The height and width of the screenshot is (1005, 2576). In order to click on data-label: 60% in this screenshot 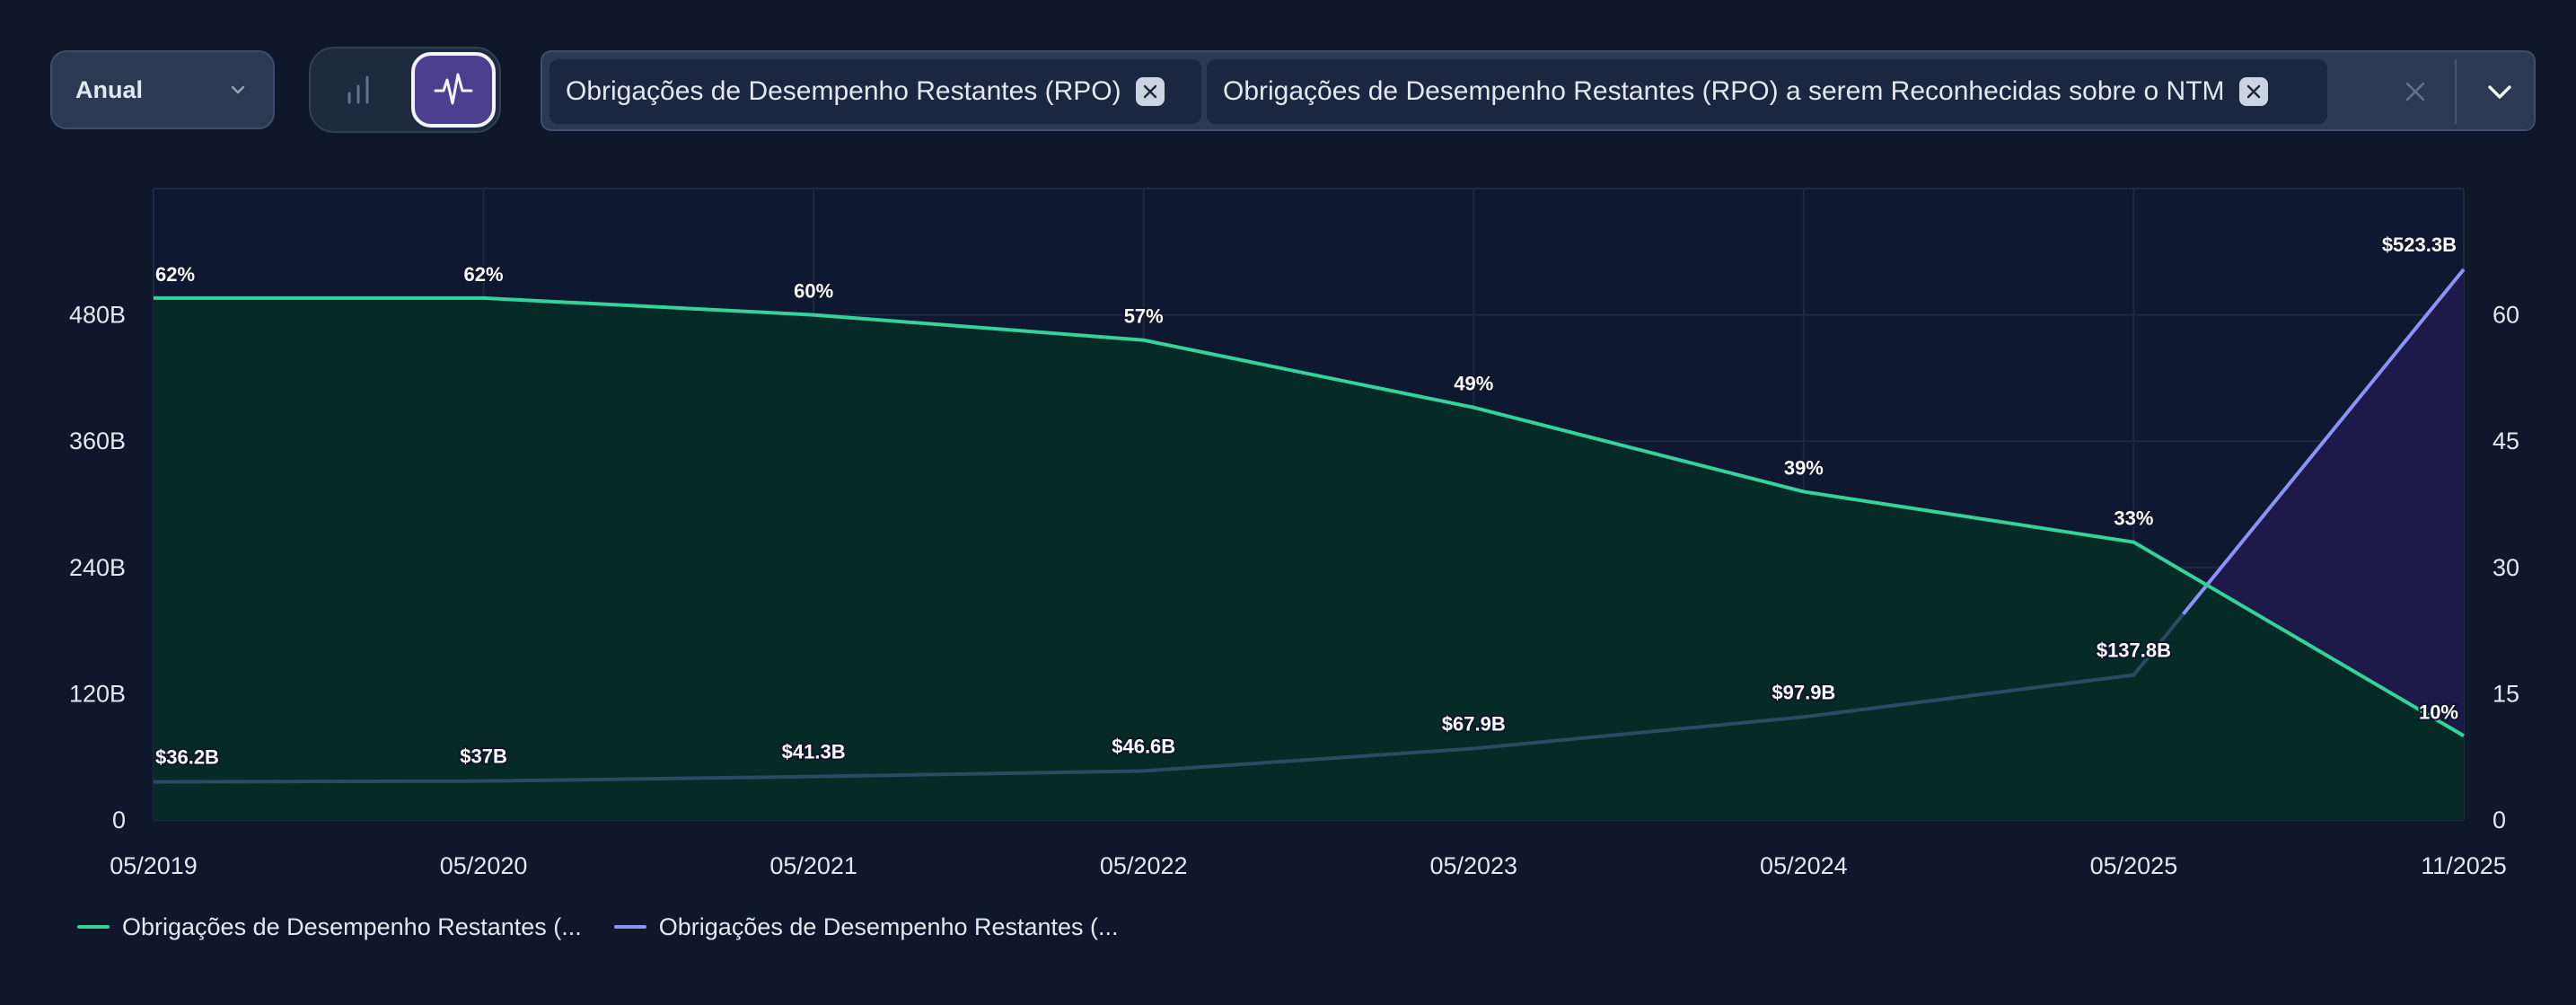, I will do `click(814, 292)`.